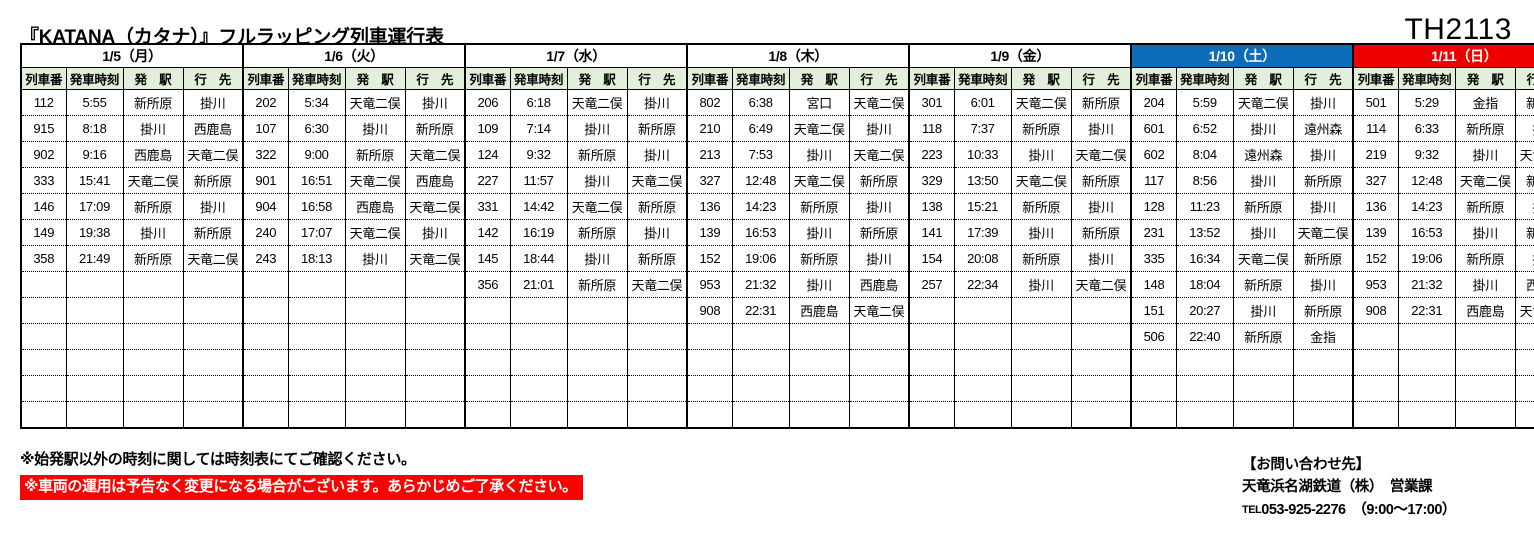  Describe the element at coordinates (1204, 232) in the screenshot. I see `cell-departure-time: 13:52` at that location.